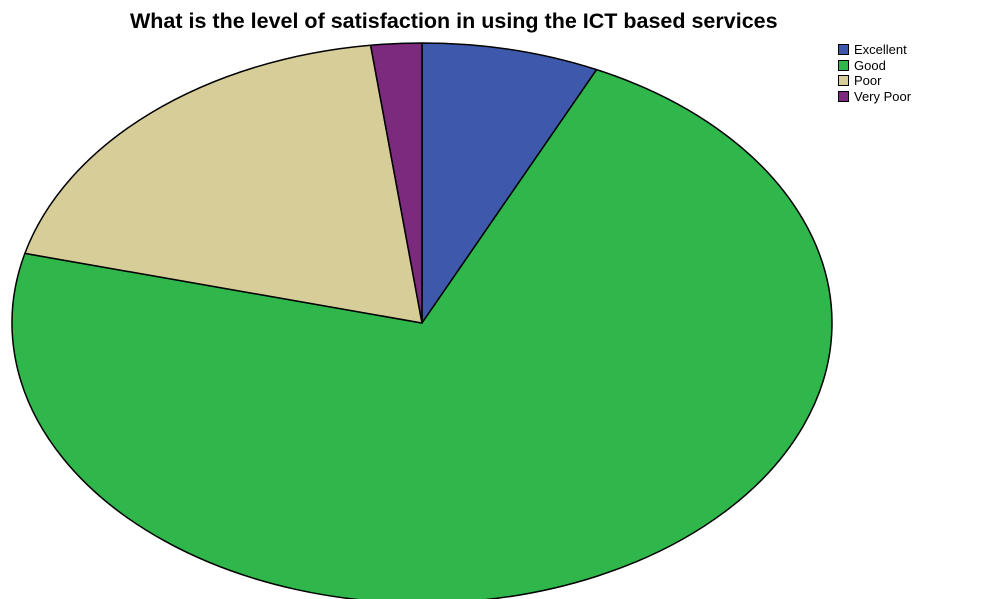  I want to click on legend-label-poor: Poor, so click(868, 81).